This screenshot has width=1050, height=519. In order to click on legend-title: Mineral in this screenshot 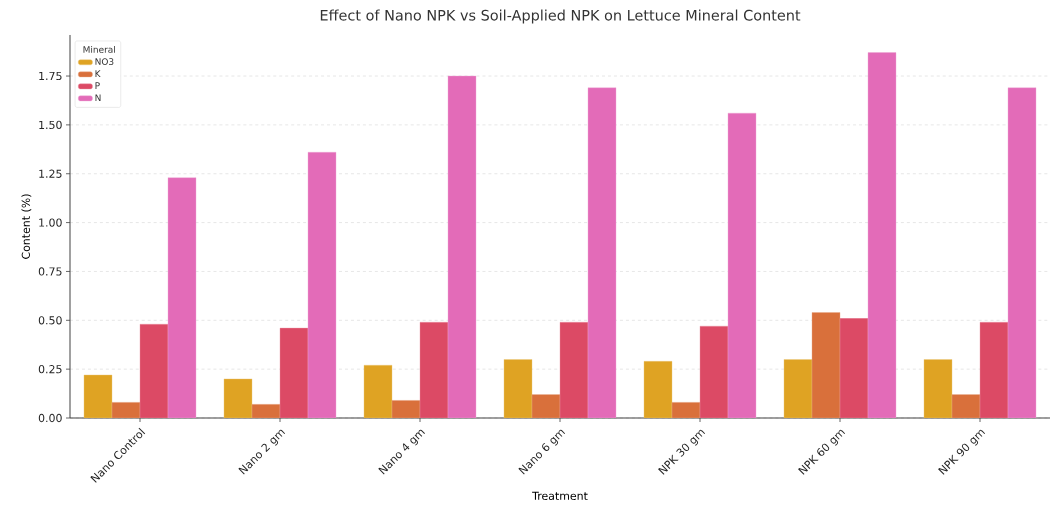, I will do `click(99, 49)`.